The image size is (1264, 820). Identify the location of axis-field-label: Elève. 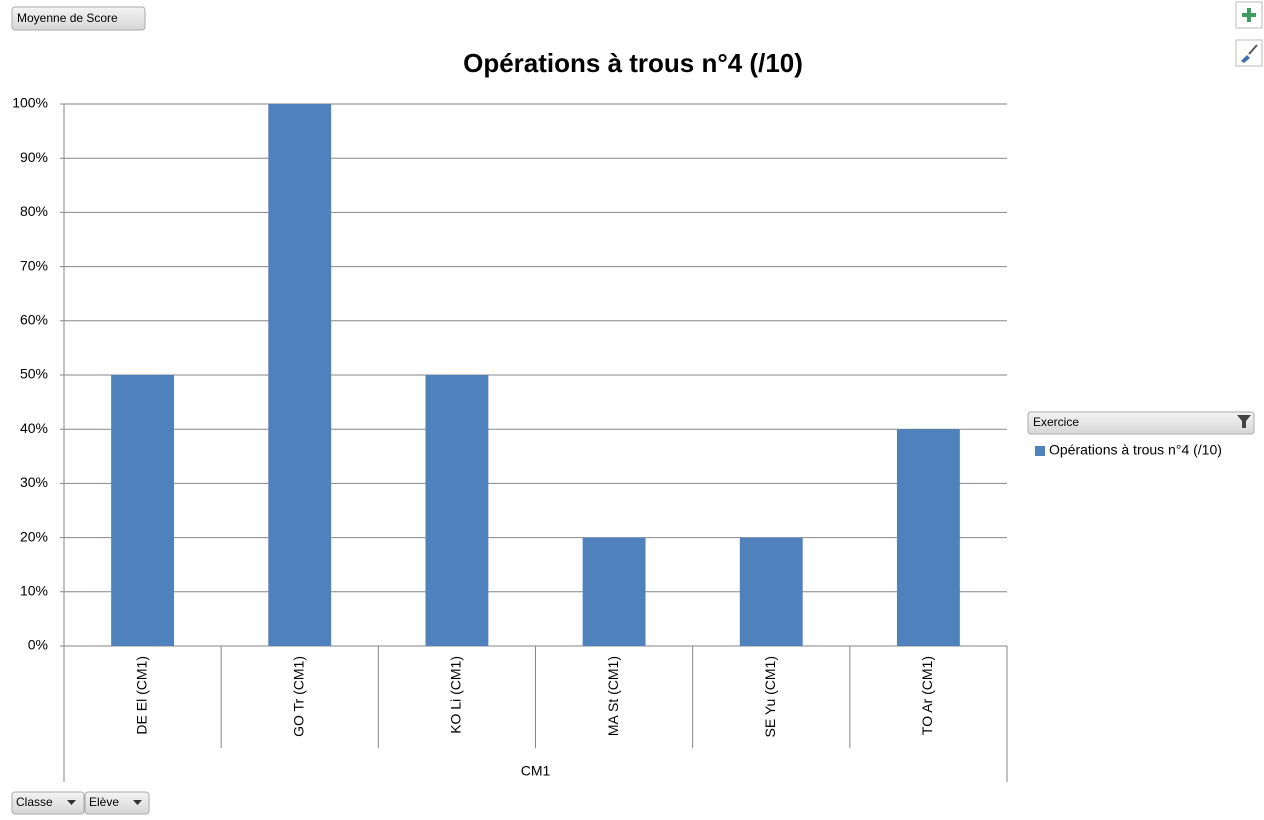
(104, 802).